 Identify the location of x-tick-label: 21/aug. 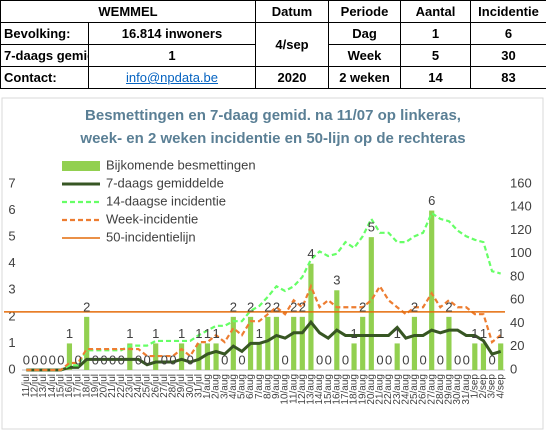
(380, 389).